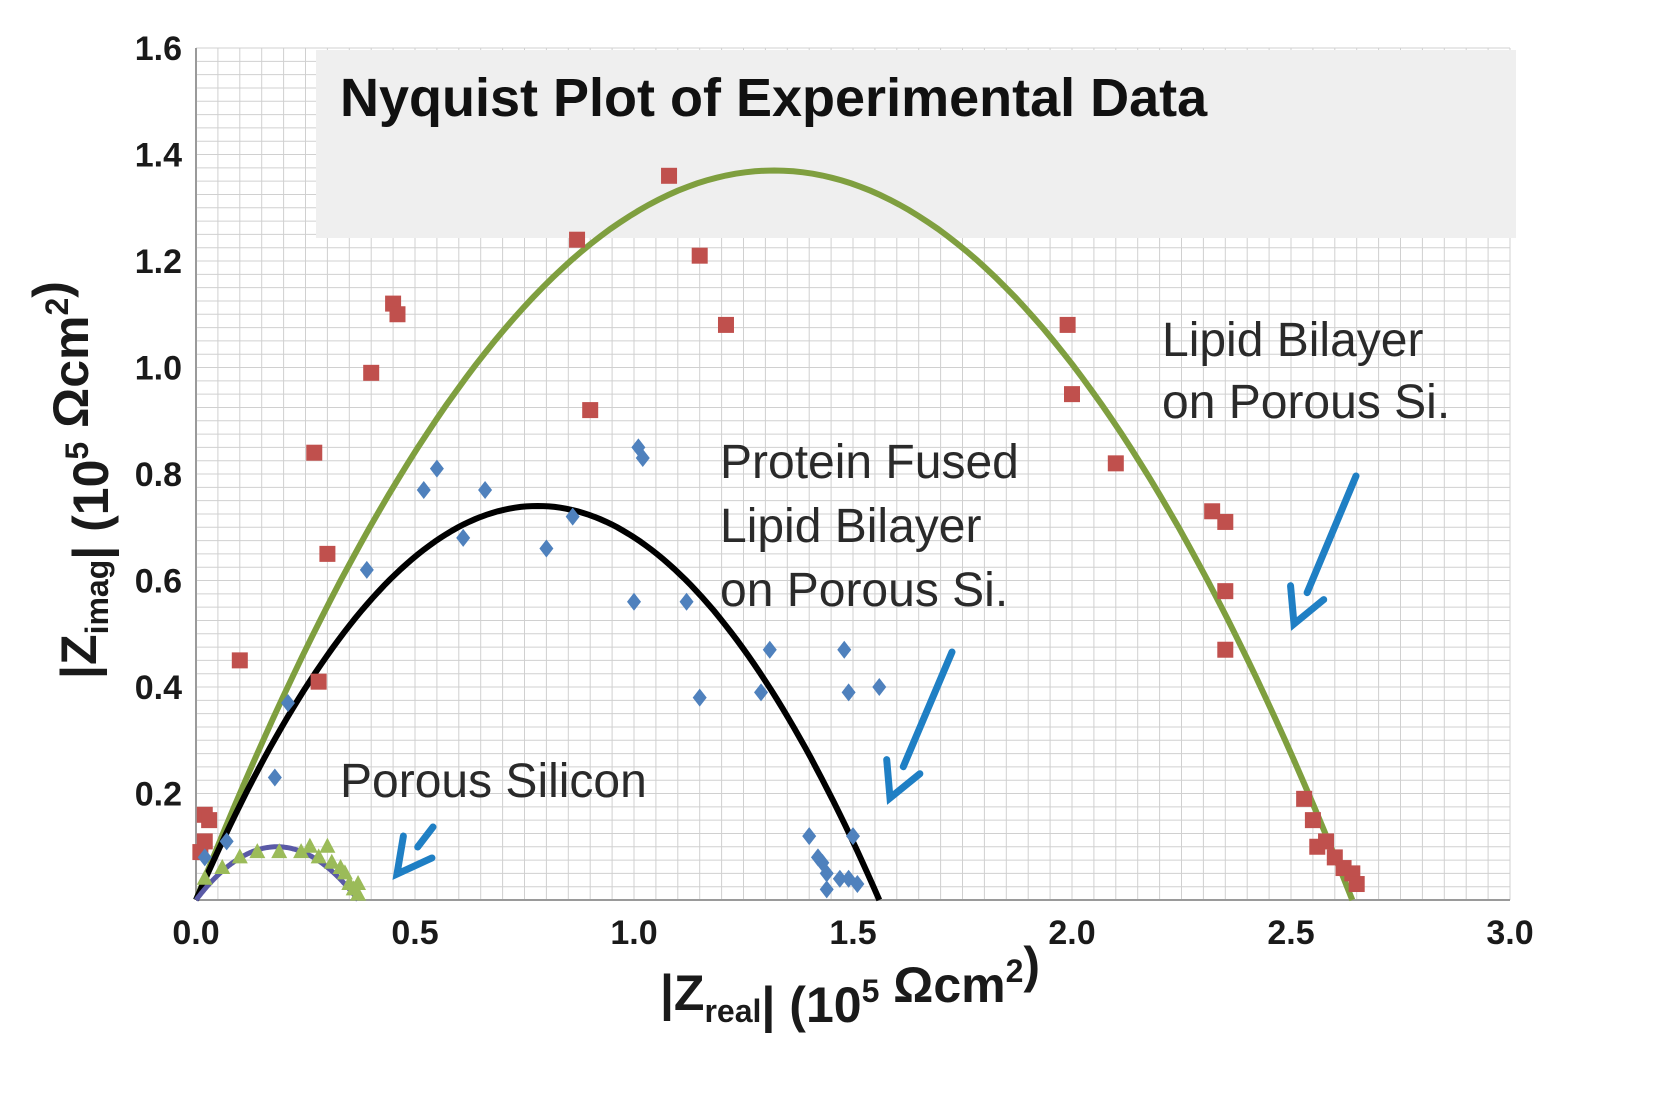 The width and height of the screenshot is (1657, 1111). Describe the element at coordinates (1509, 933) in the screenshot. I see `x-tick-label: 3.0` at that location.